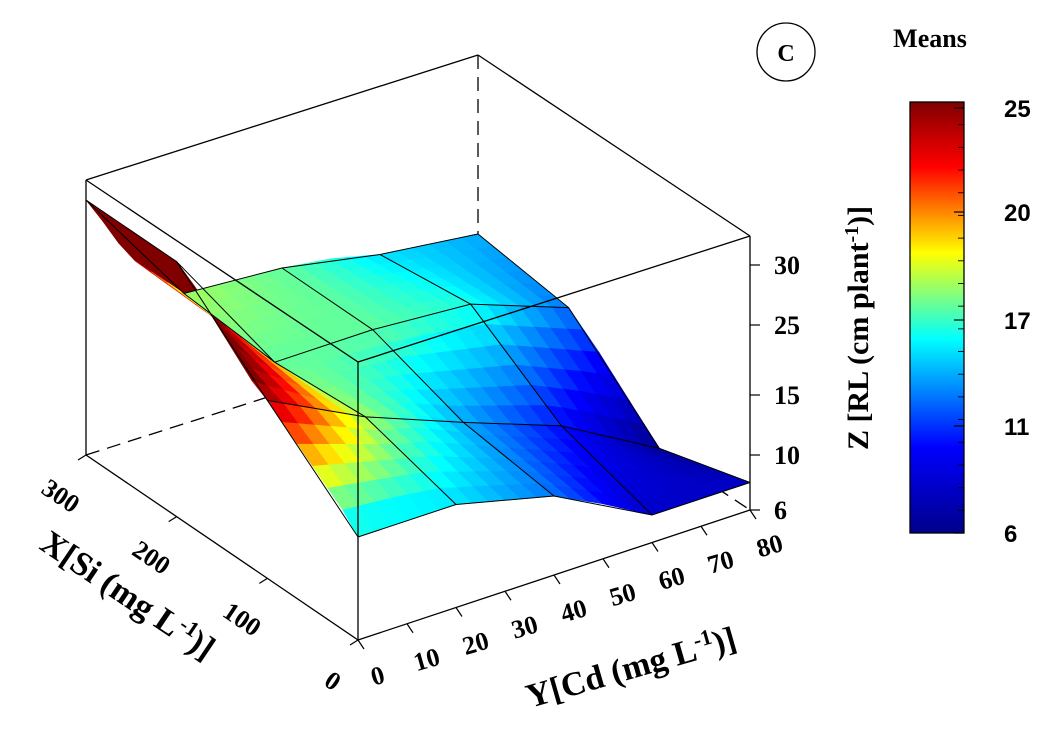 This screenshot has width=1053, height=749. I want to click on y-axis-title: Y[Cd (mg L-1)], so click(630, 667).